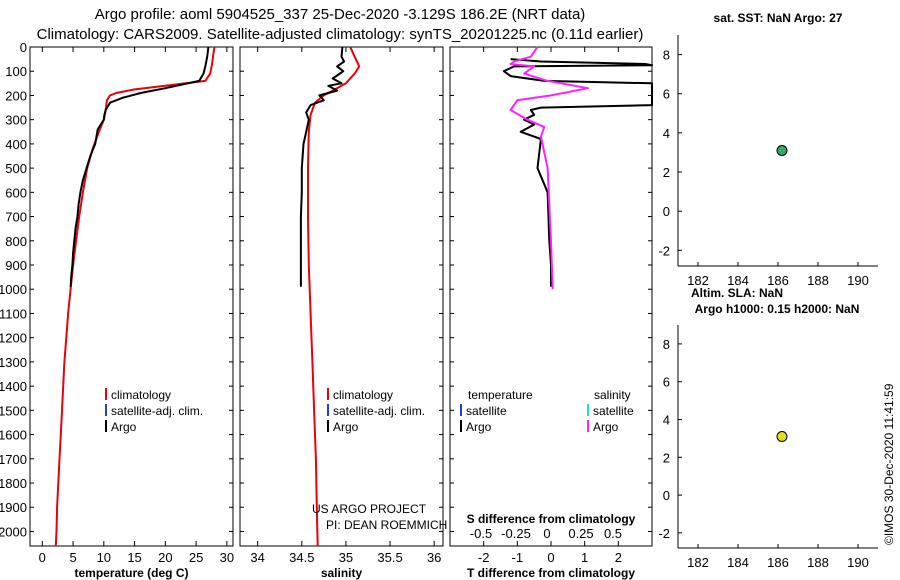 The height and width of the screenshot is (580, 900). Describe the element at coordinates (13, 459) in the screenshot. I see `y-tick-label: 1700` at that location.